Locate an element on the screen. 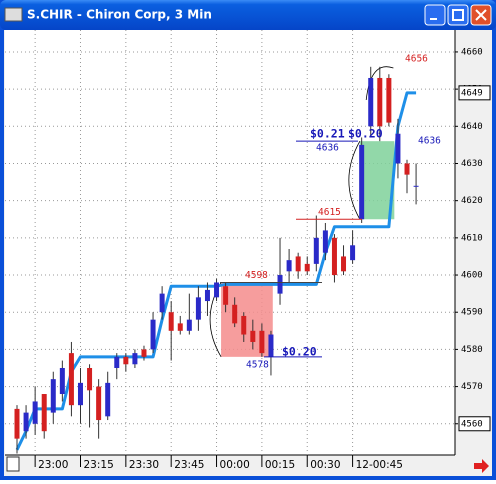 The image size is (496, 484). window-buttons is located at coordinates (458, 15).